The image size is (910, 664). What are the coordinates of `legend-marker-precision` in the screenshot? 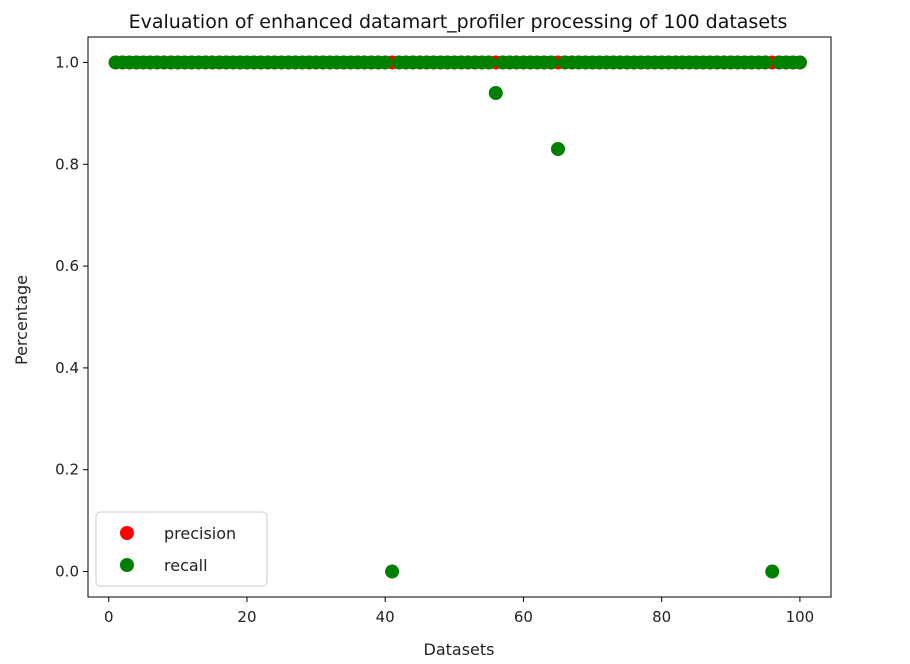 It's located at (127, 533).